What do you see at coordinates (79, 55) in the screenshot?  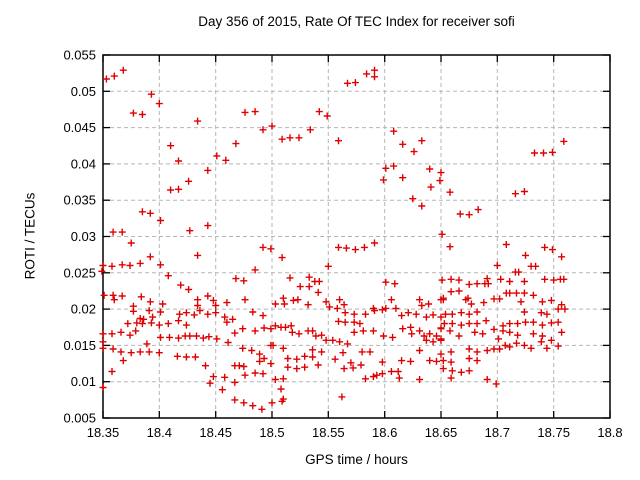 I see `y-tick-label: 0.055` at bounding box center [79, 55].